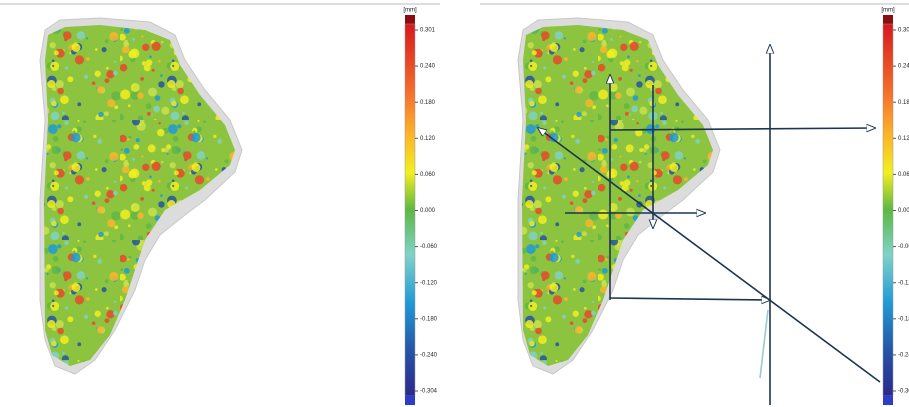 The height and width of the screenshot is (407, 909). What do you see at coordinates (429, 283) in the screenshot?
I see `scale-label: -0.120` at bounding box center [429, 283].